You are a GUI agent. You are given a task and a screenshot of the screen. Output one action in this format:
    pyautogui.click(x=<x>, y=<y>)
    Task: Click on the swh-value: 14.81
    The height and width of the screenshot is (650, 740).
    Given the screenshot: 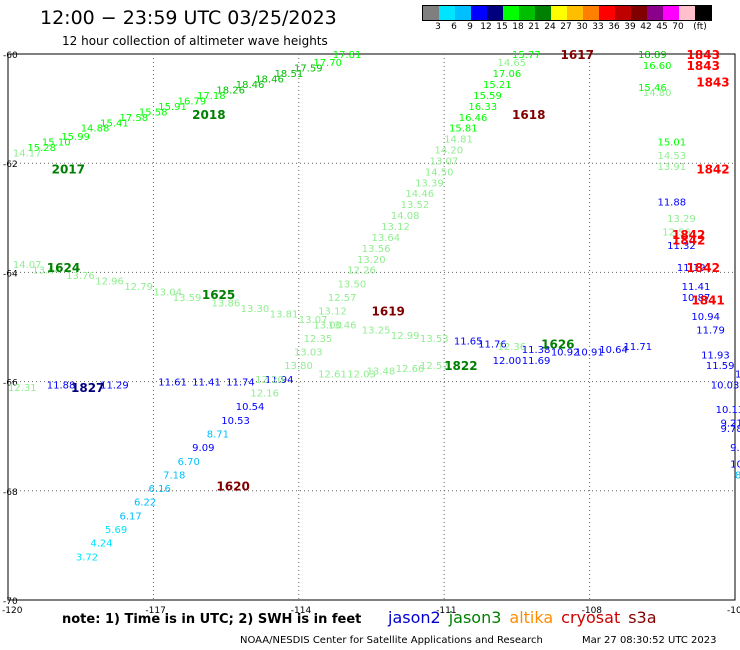 What is the action you would take?
    pyautogui.click(x=458, y=140)
    